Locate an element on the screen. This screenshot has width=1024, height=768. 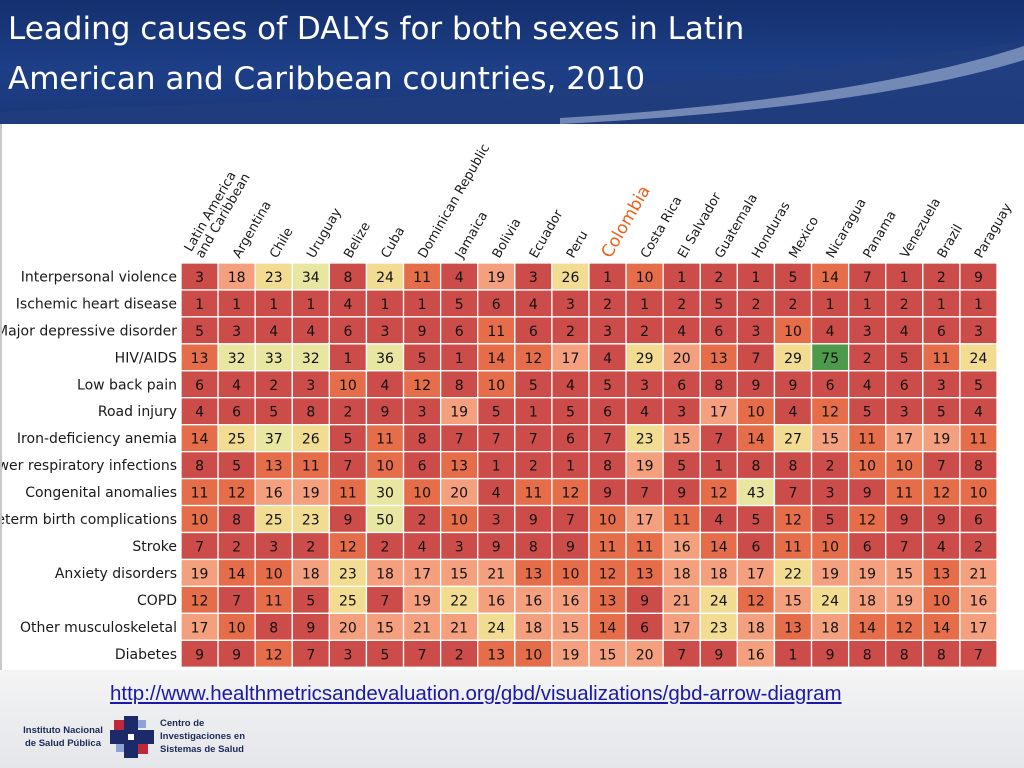
heatmap-cell-value: 15 is located at coordinates (793, 601).